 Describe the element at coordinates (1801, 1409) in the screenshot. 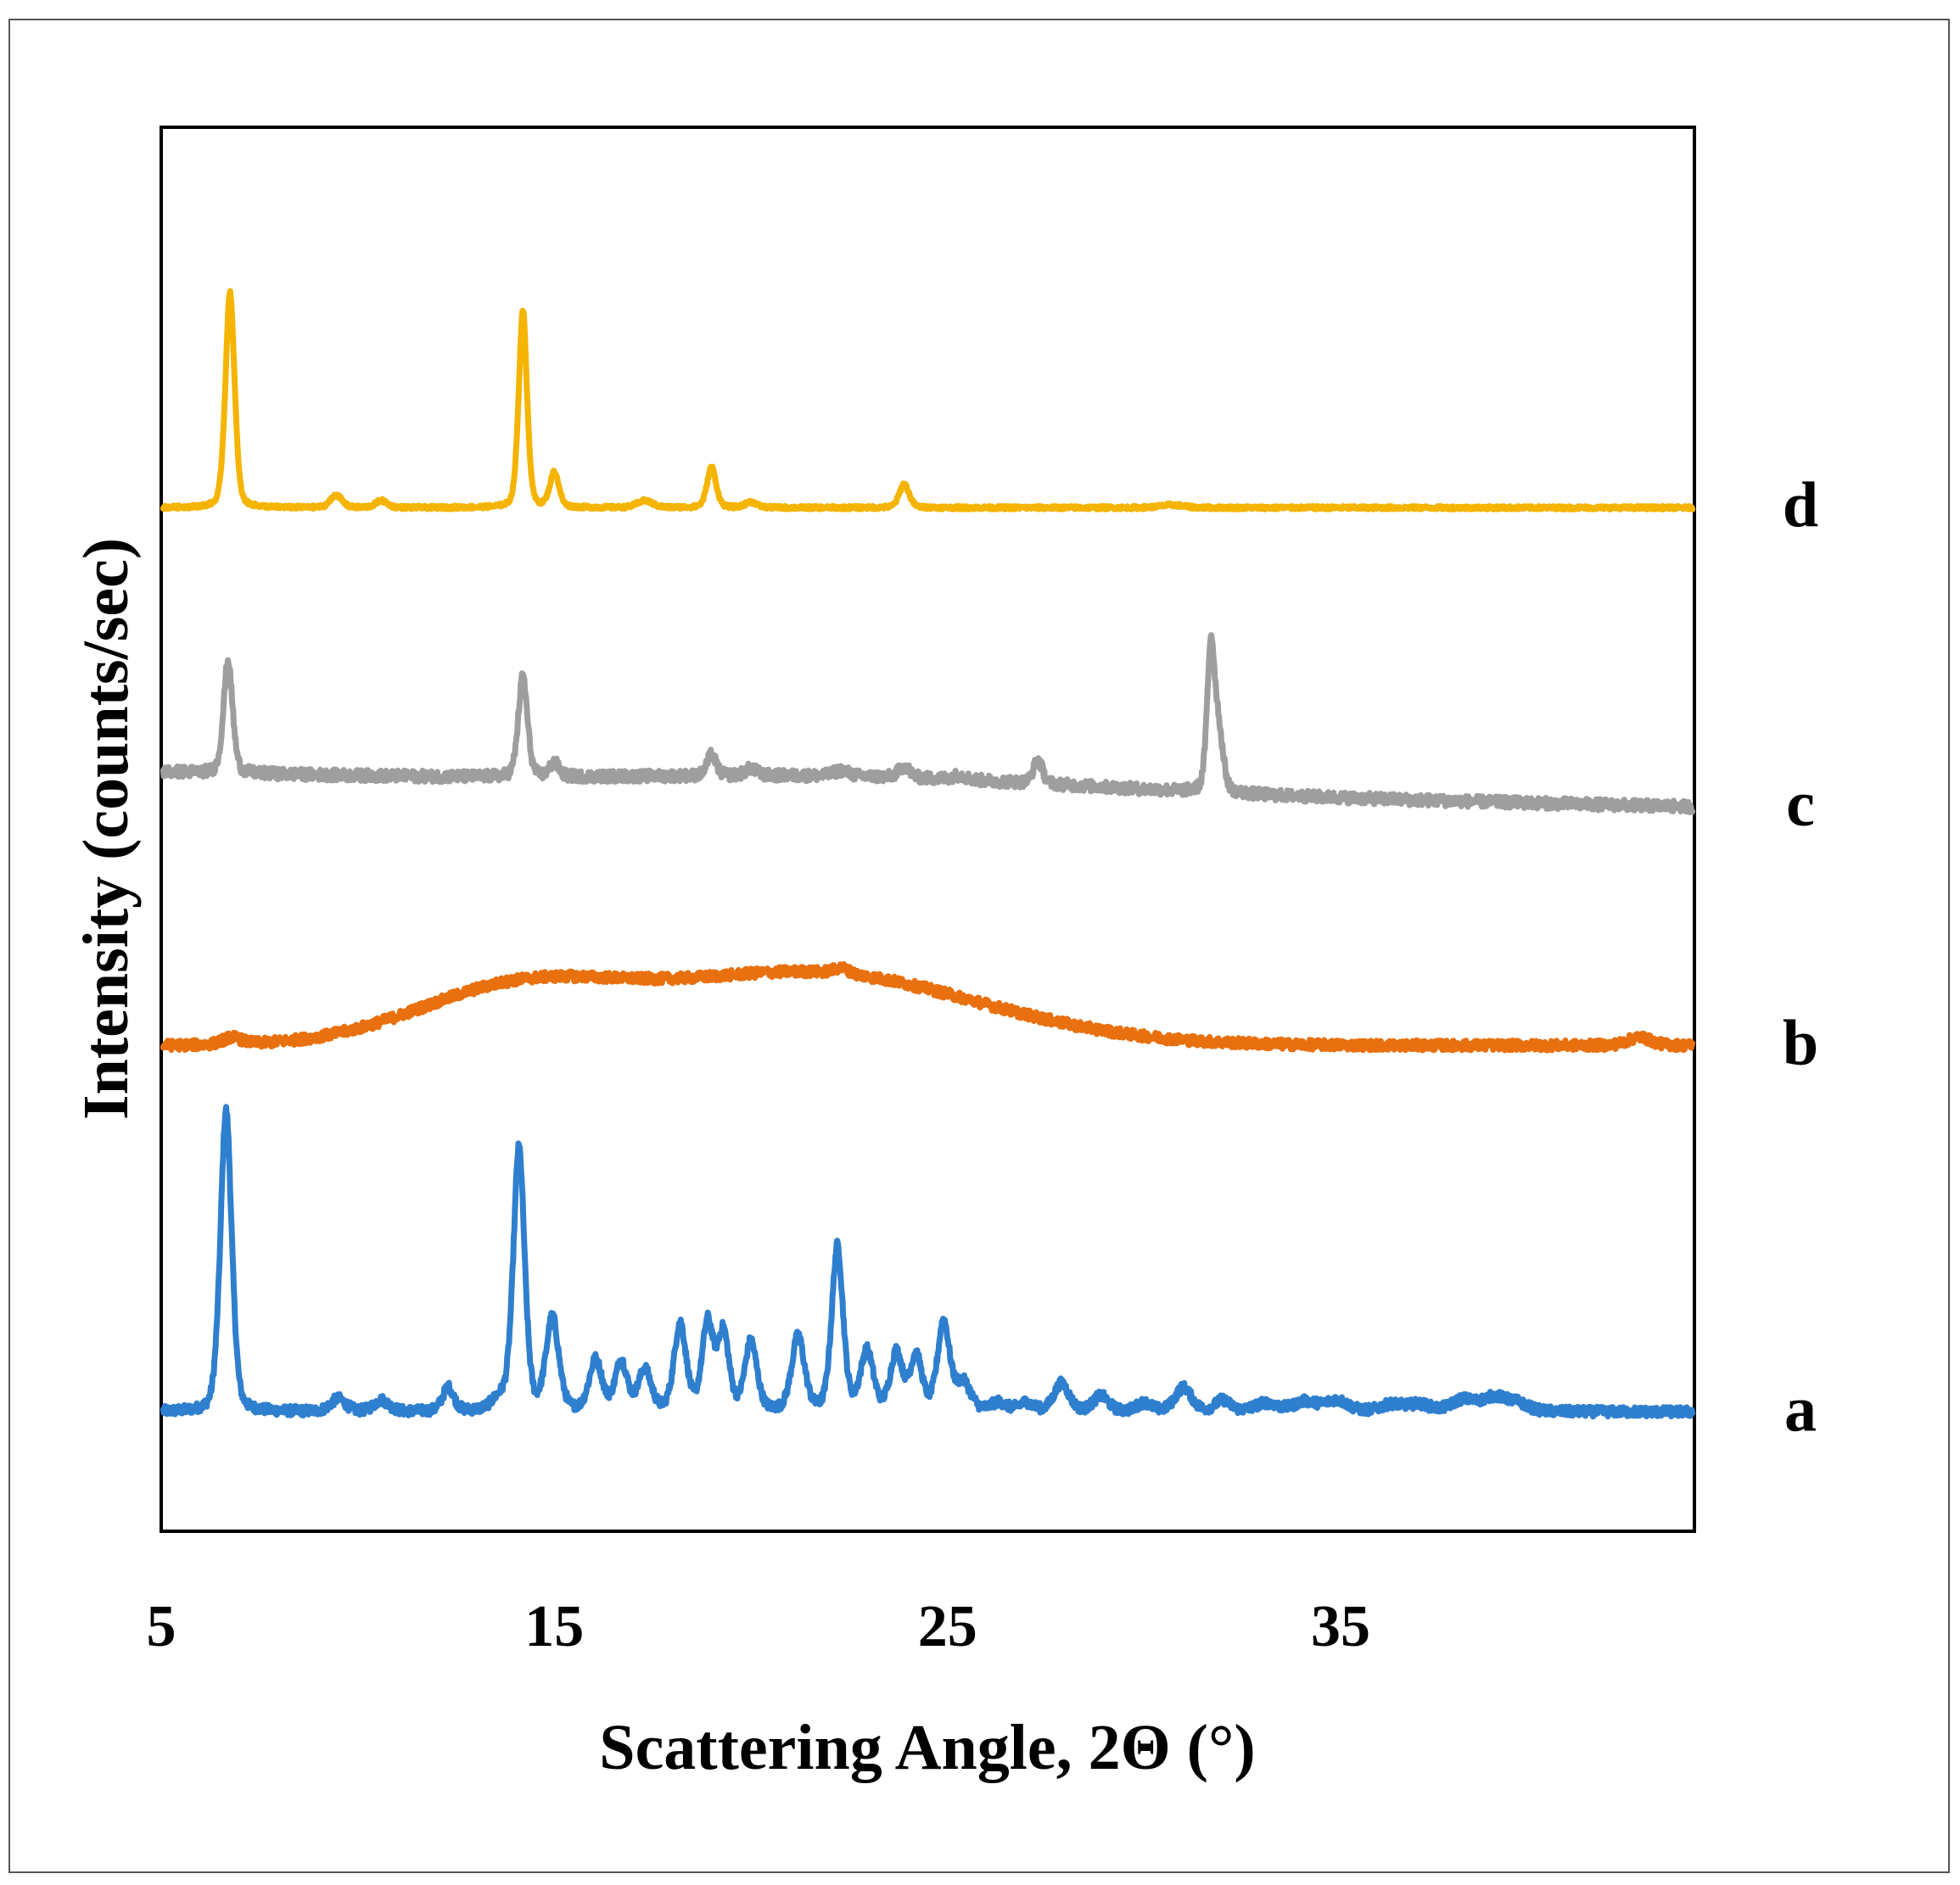

I see `series-label-a: a` at that location.